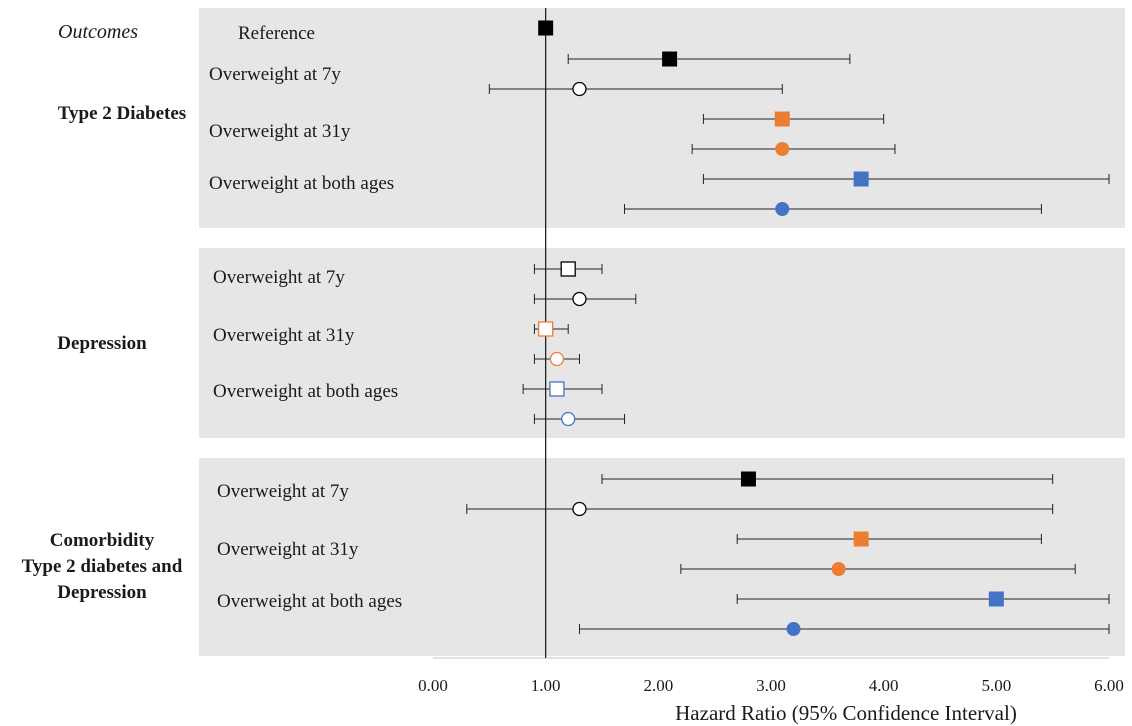 The width and height of the screenshot is (1132, 726). I want to click on x-tick-labels: 0.00 1.00 2.00 3.00 4.00 5.00 6.00, so click(771, 685).